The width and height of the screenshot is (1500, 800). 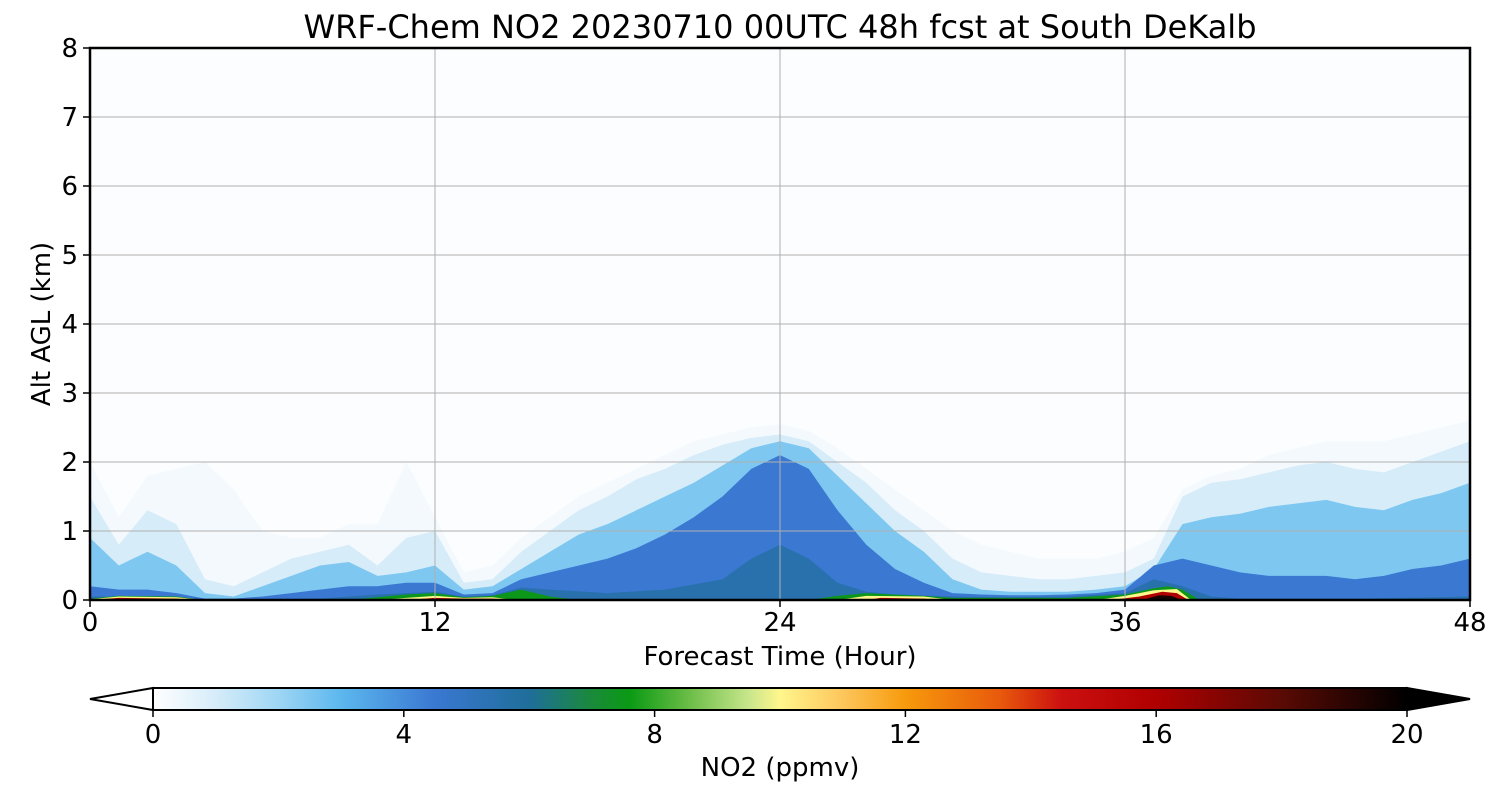 What do you see at coordinates (69, 325) in the screenshot?
I see `y-tick-label: 4` at bounding box center [69, 325].